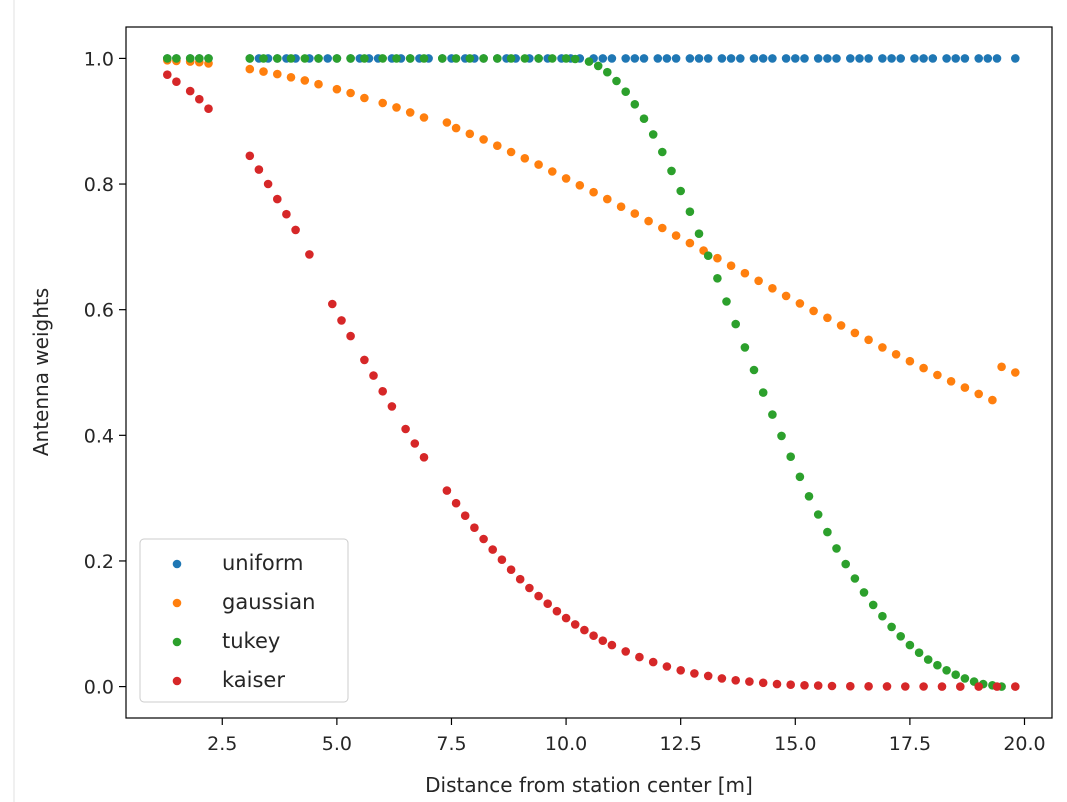 The height and width of the screenshot is (802, 1067). I want to click on legend-label-tukey: tukey, so click(251, 641).